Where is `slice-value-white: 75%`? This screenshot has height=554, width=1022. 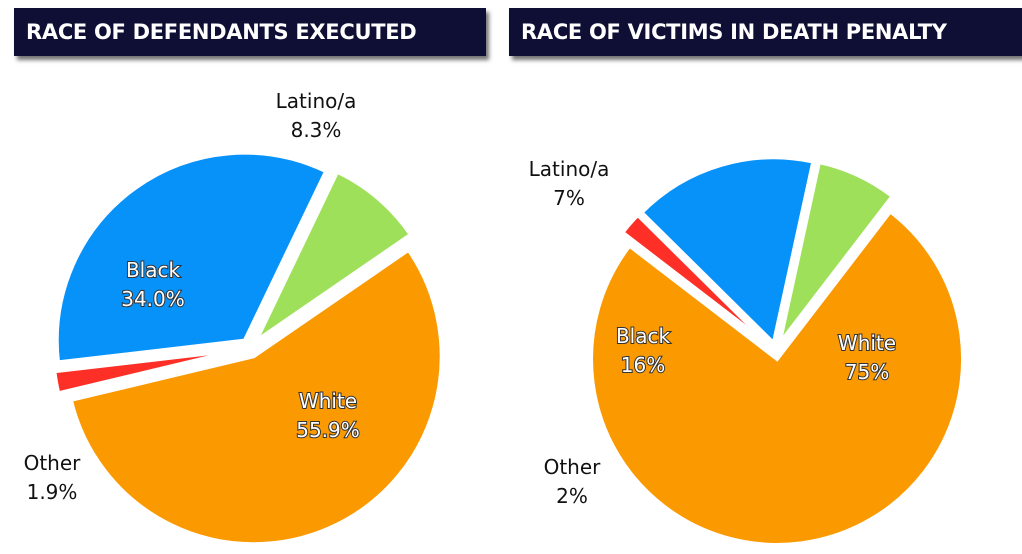
slice-value-white: 75% is located at coordinates (867, 372).